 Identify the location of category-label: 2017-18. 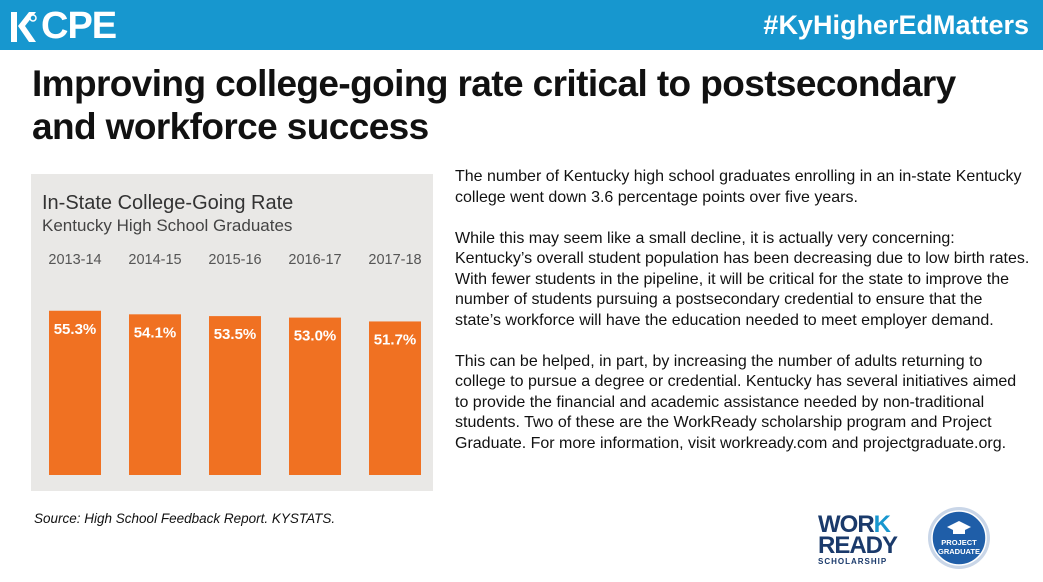
(394, 260).